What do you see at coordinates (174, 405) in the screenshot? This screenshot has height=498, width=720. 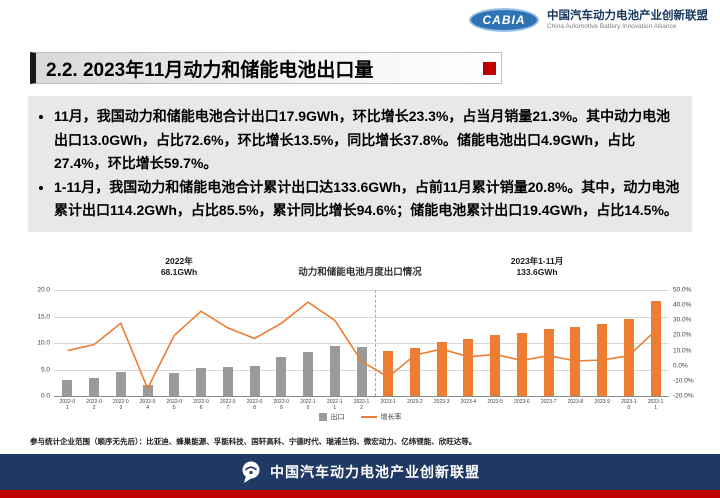 I see `x-axis-label: 2022-05` at bounding box center [174, 405].